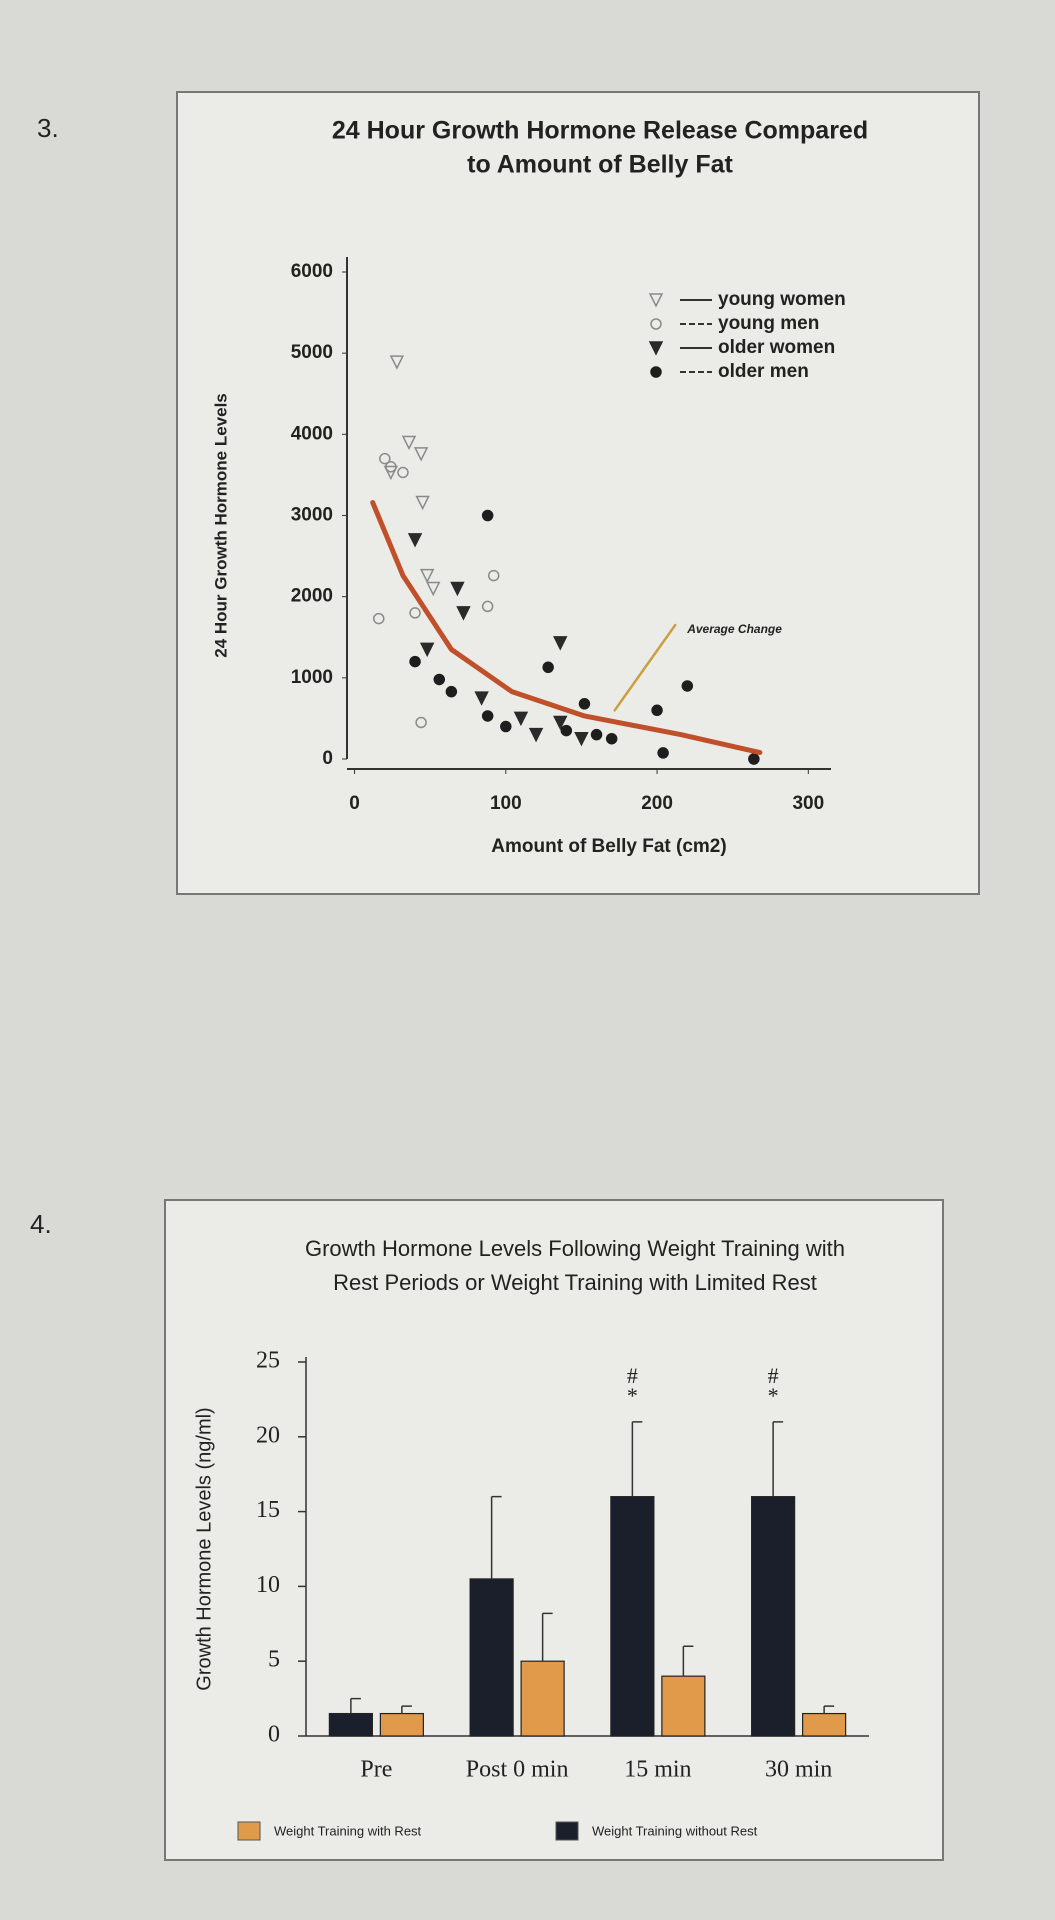  Describe the element at coordinates (798, 1770) in the screenshot. I see `x-tick-label: 30 min` at that location.